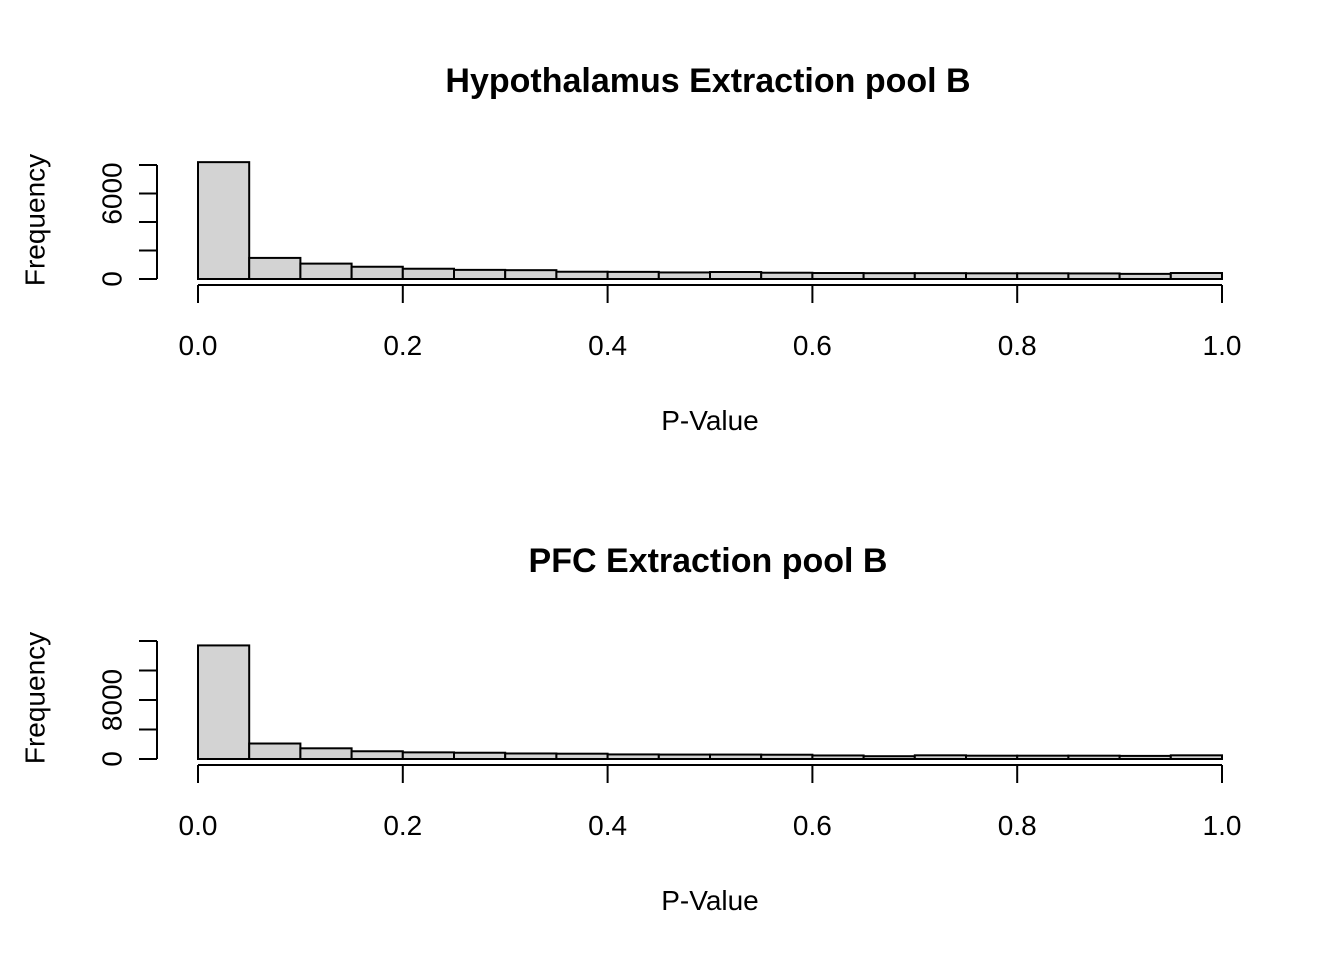  I want to click on y-tick-label: 8000, so click(112, 700).